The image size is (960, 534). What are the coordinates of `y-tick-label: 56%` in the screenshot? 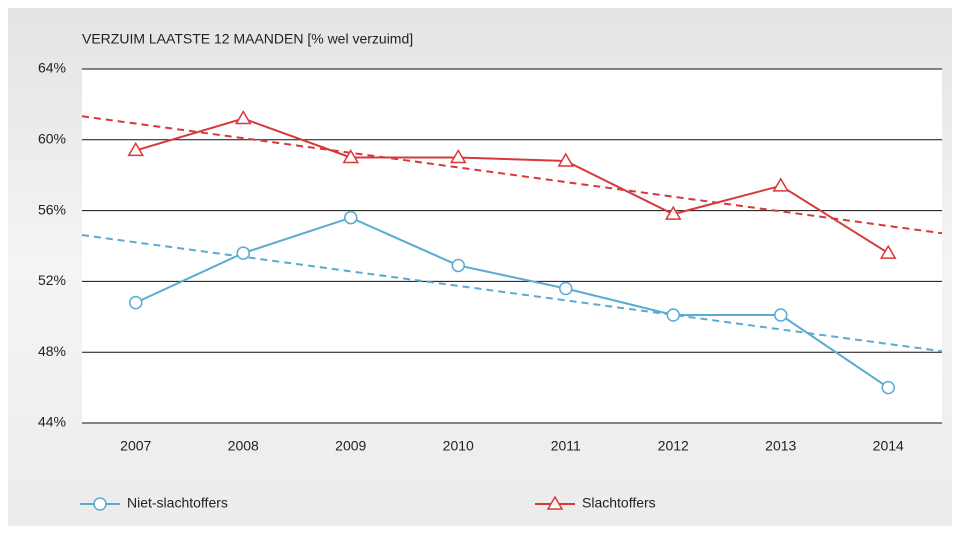 It's located at (52, 209).